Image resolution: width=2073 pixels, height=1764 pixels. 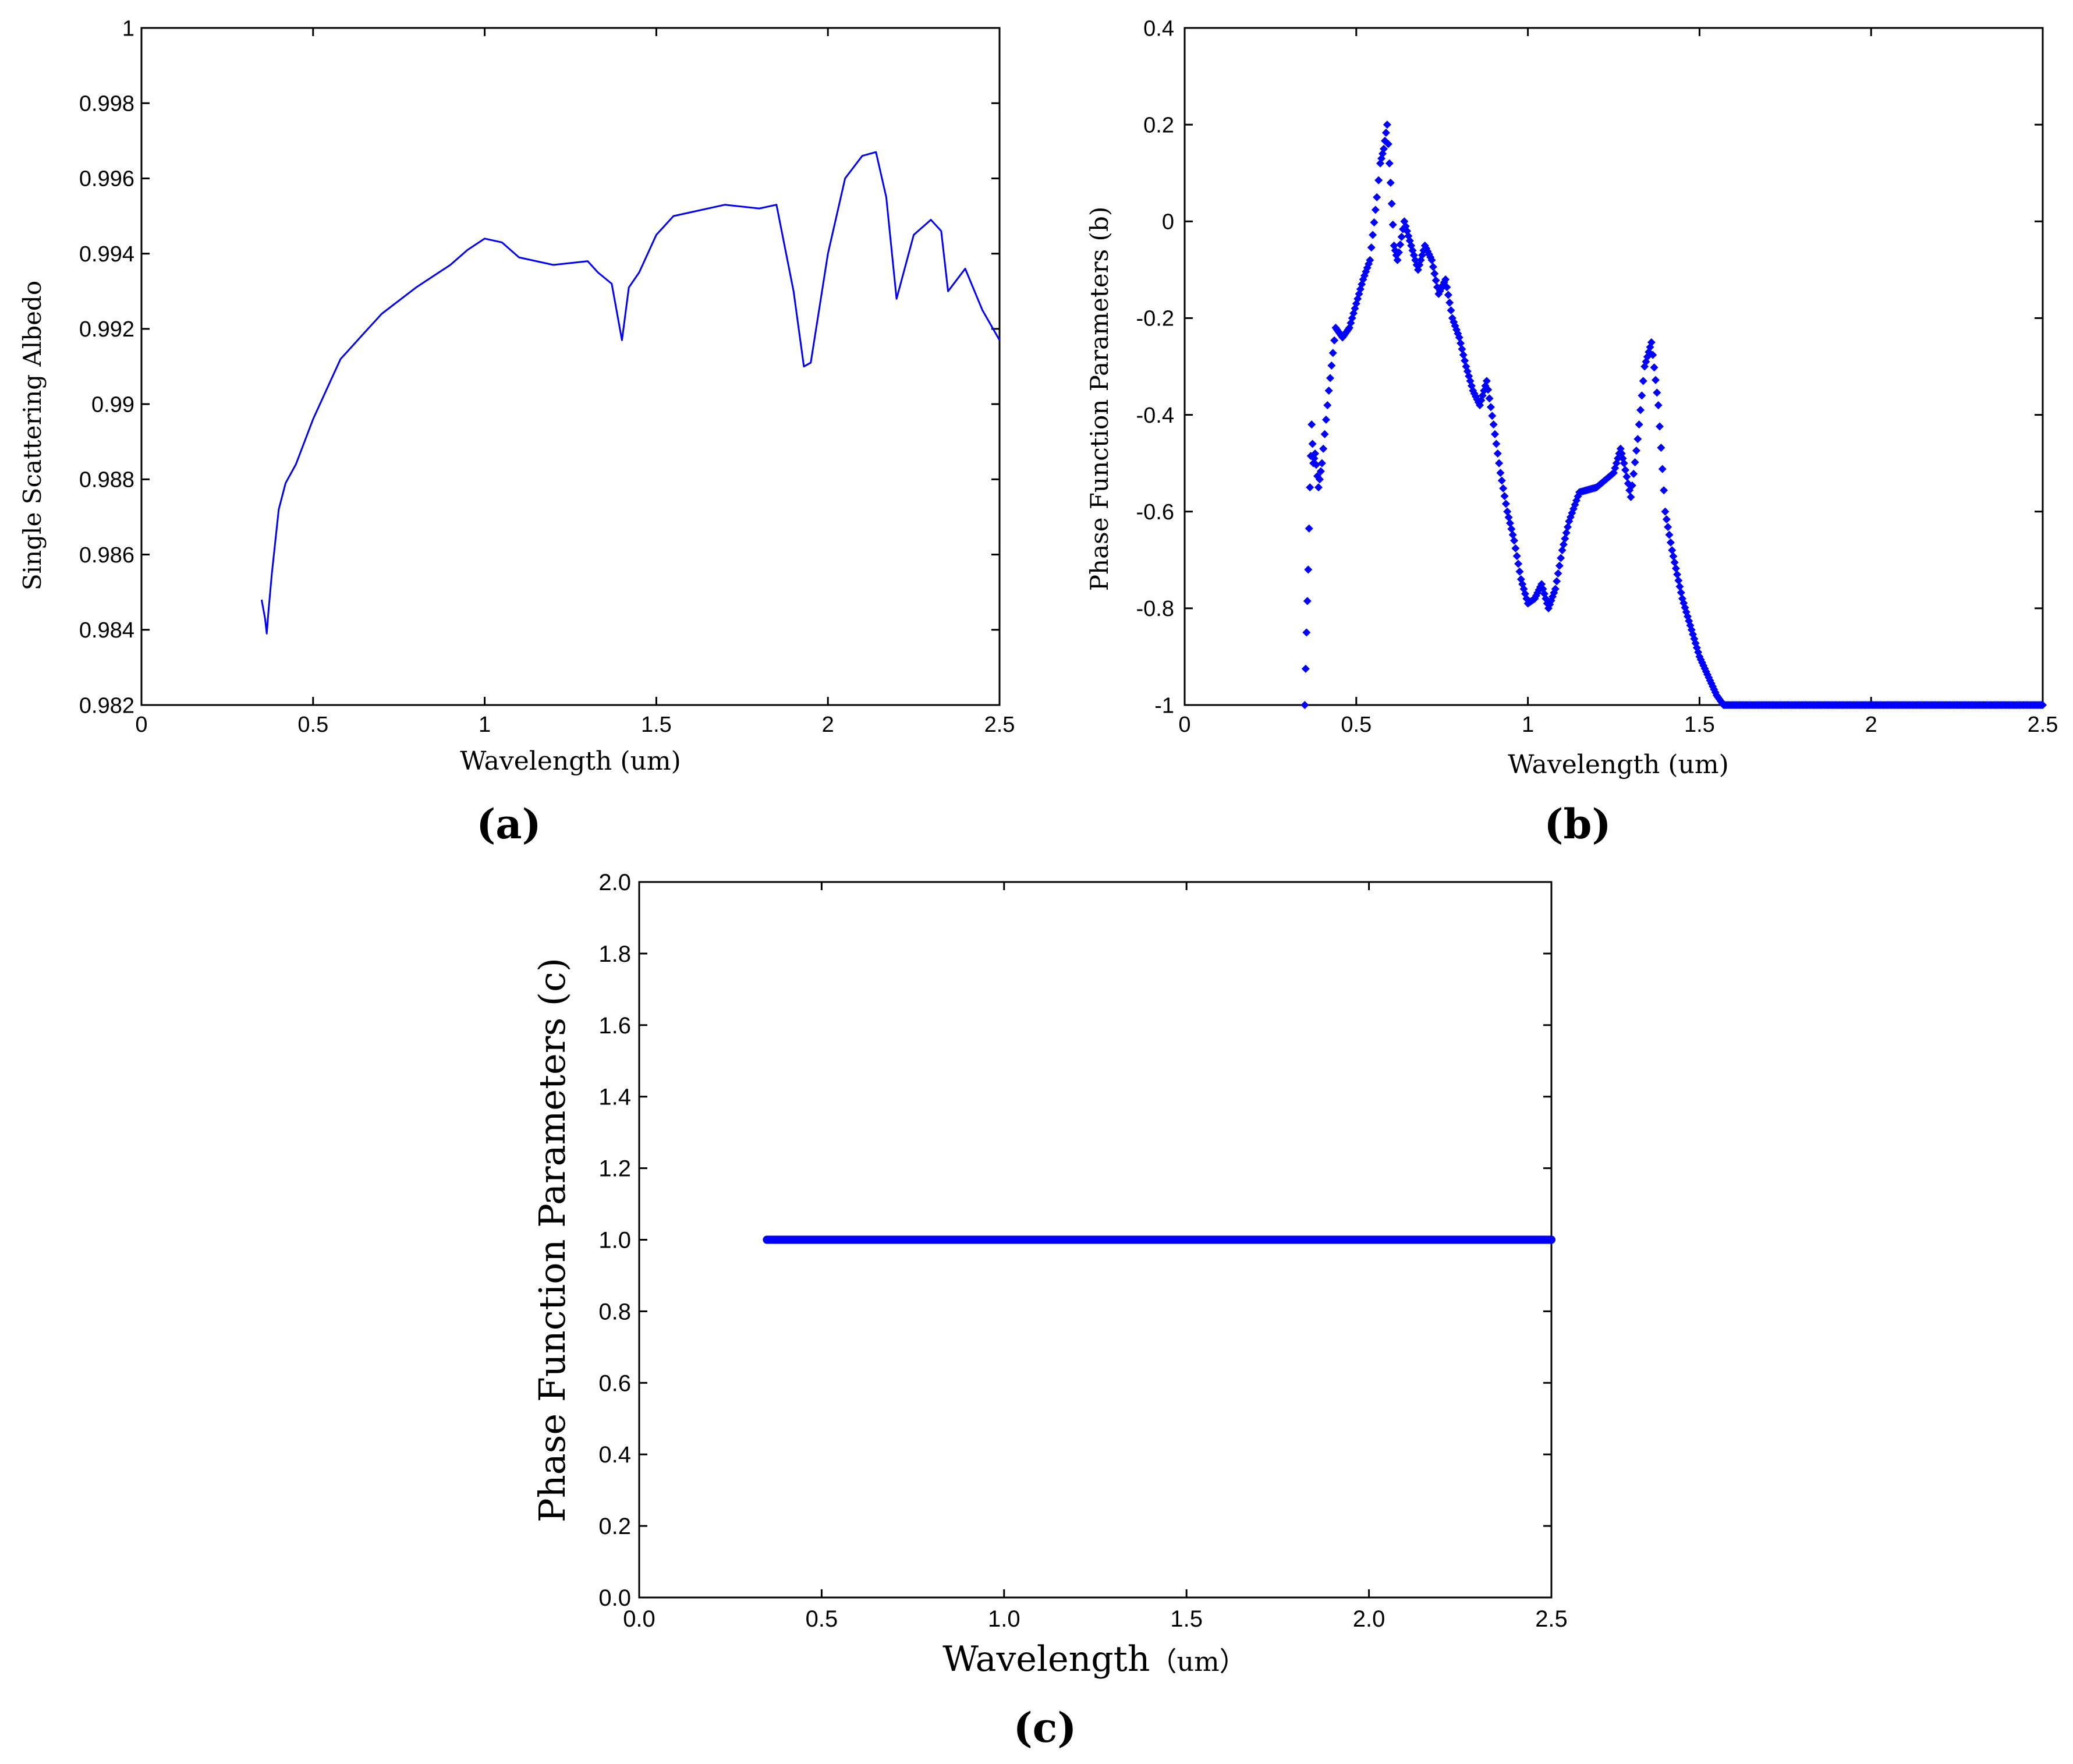 What do you see at coordinates (1871, 725) in the screenshot?
I see `chart-b-xtick-label: 2` at bounding box center [1871, 725].